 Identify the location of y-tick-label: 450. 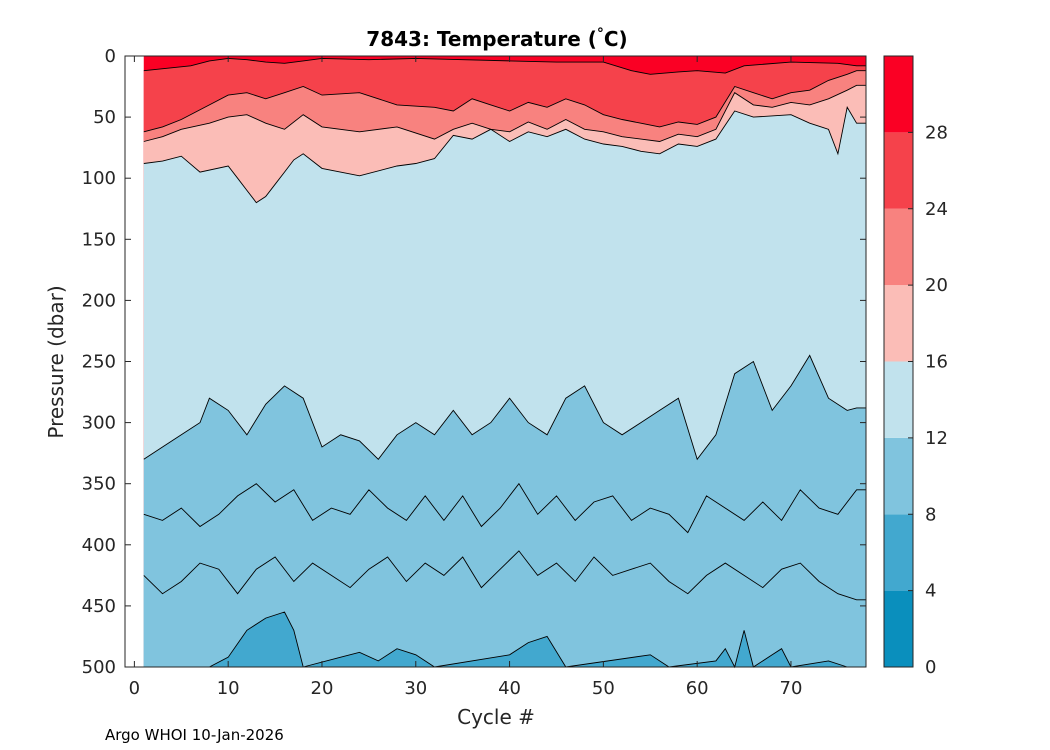
(99, 606).